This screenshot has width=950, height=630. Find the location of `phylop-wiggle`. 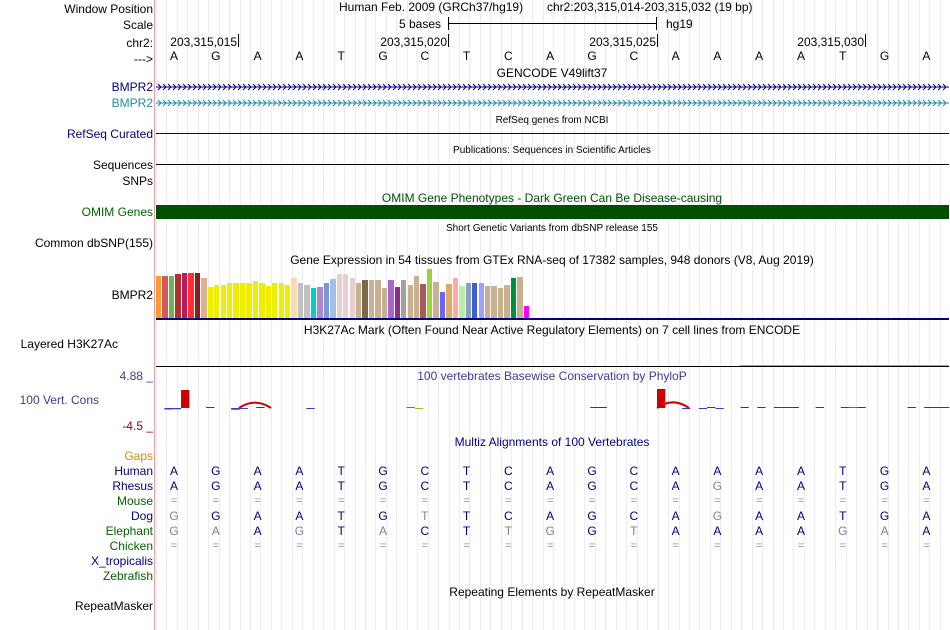

phylop-wiggle is located at coordinates (553, 406).